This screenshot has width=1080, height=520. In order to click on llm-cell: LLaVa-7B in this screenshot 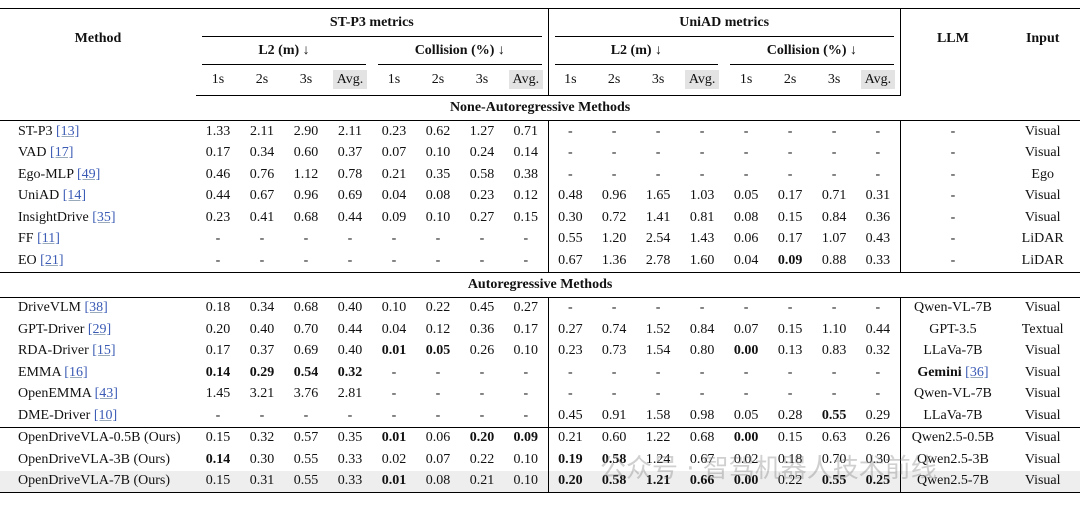, I will do `click(952, 351)`.